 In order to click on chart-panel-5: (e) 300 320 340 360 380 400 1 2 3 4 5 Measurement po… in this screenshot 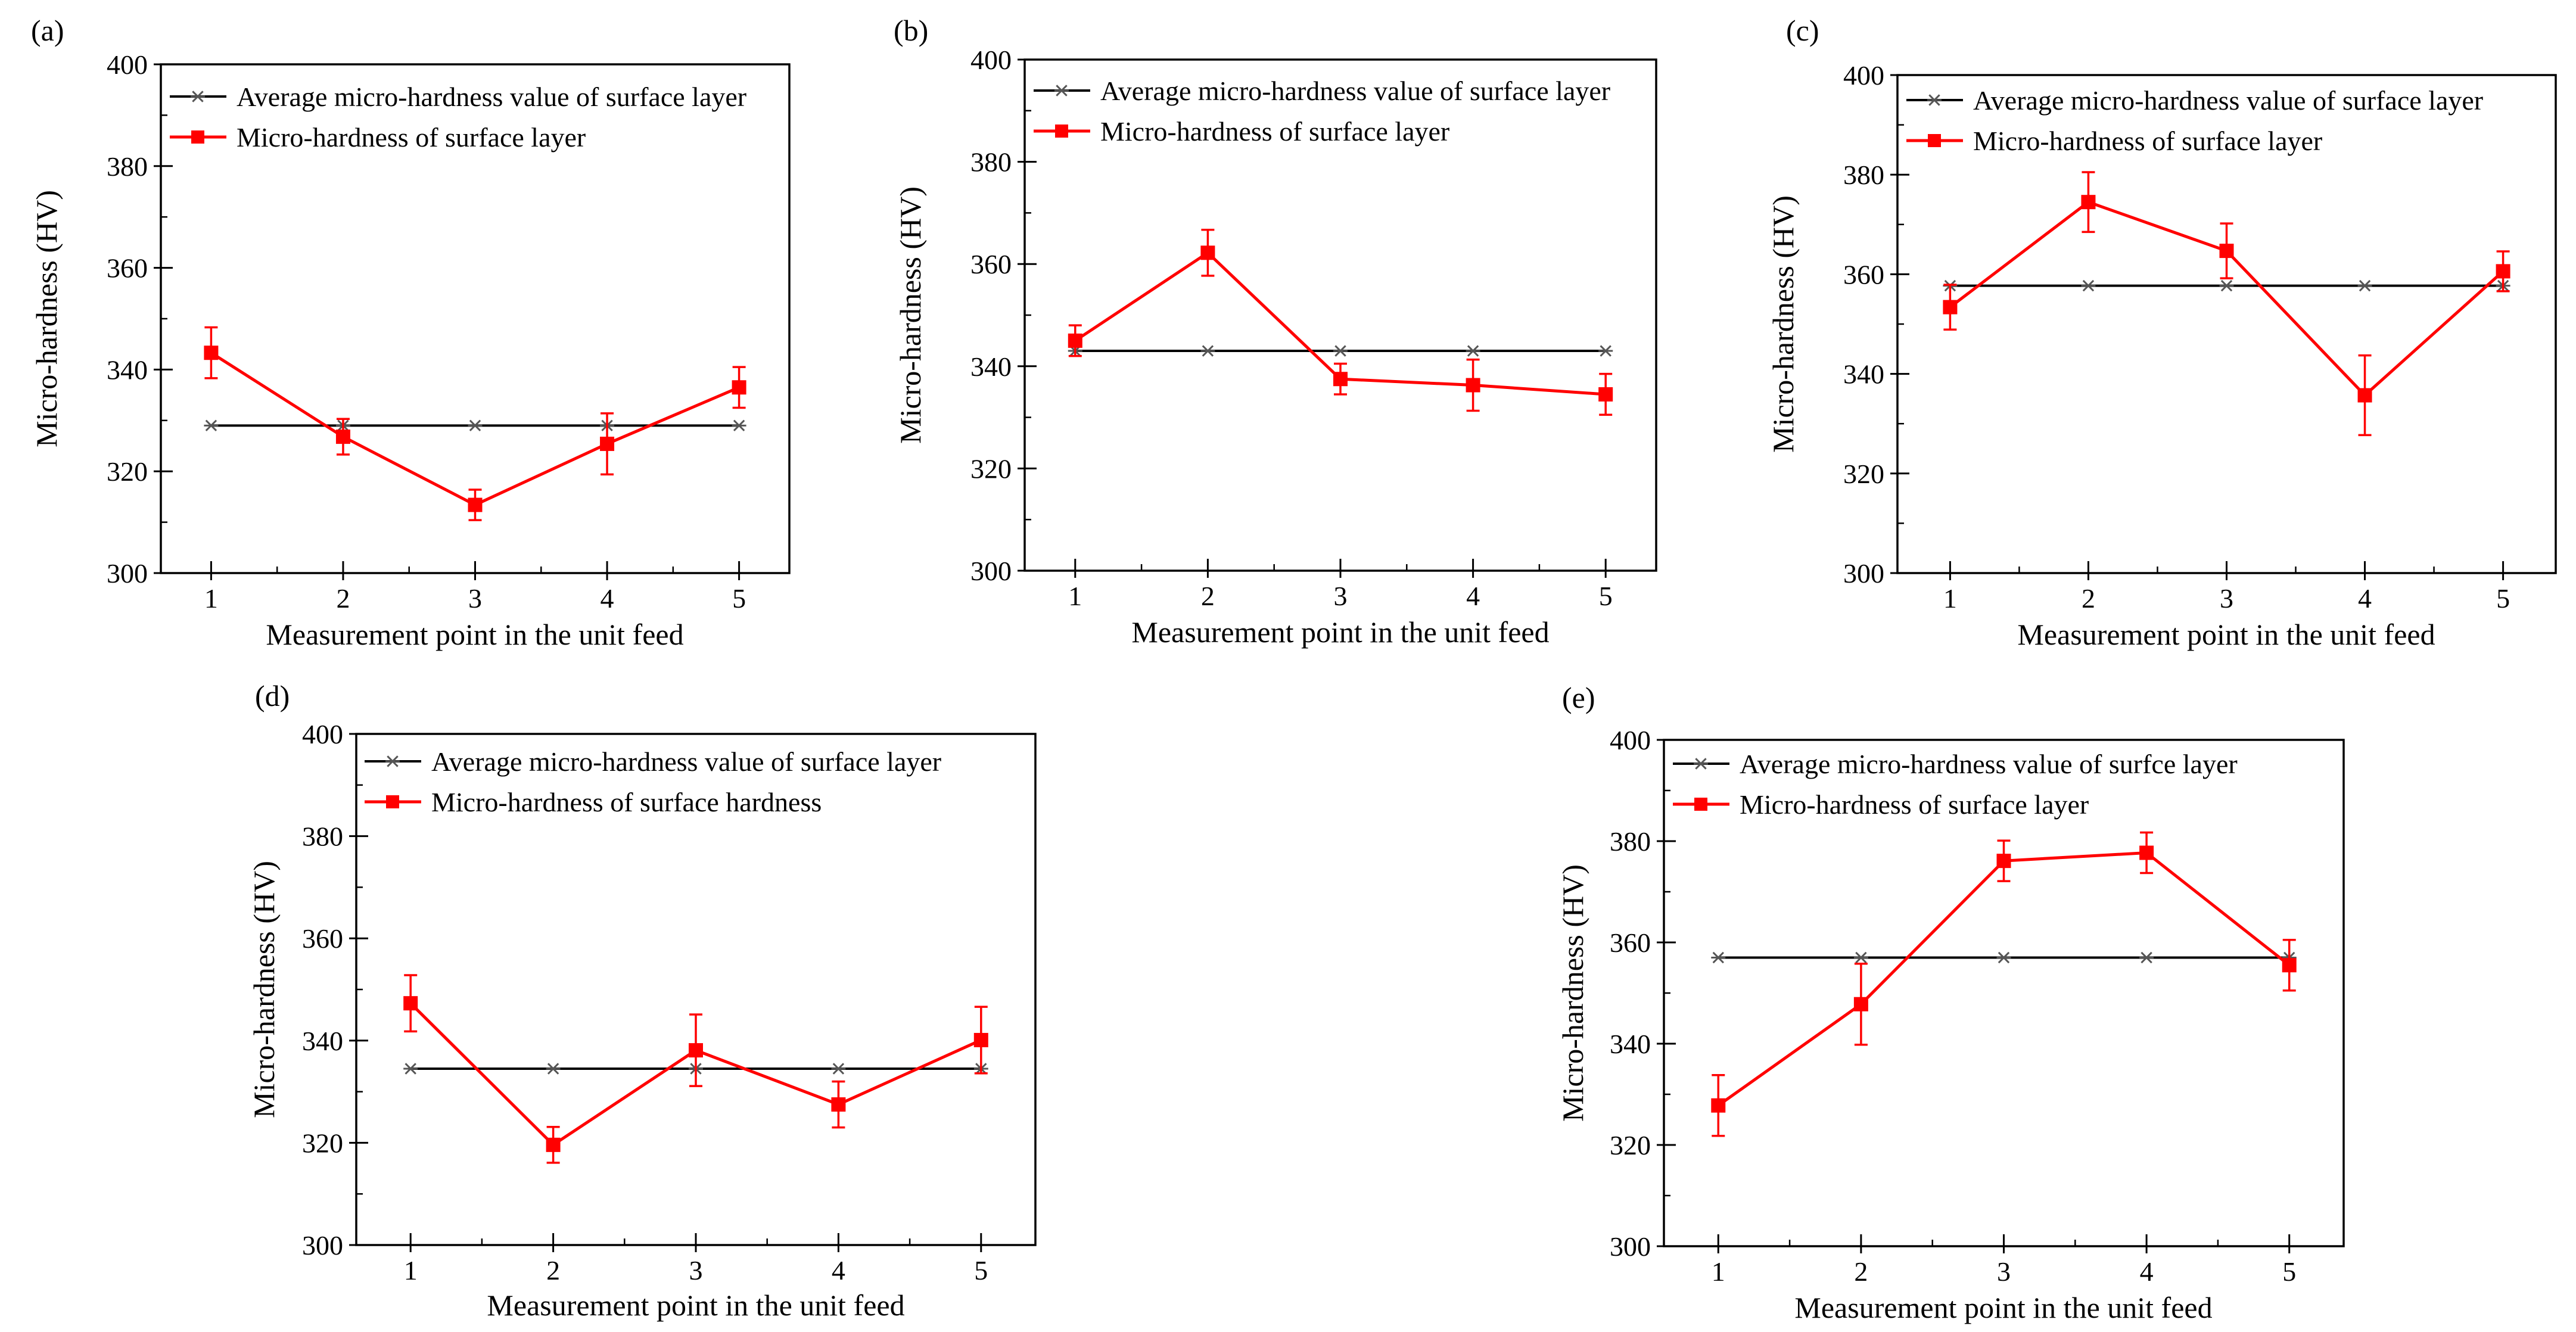, I will do `click(1950, 1002)`.